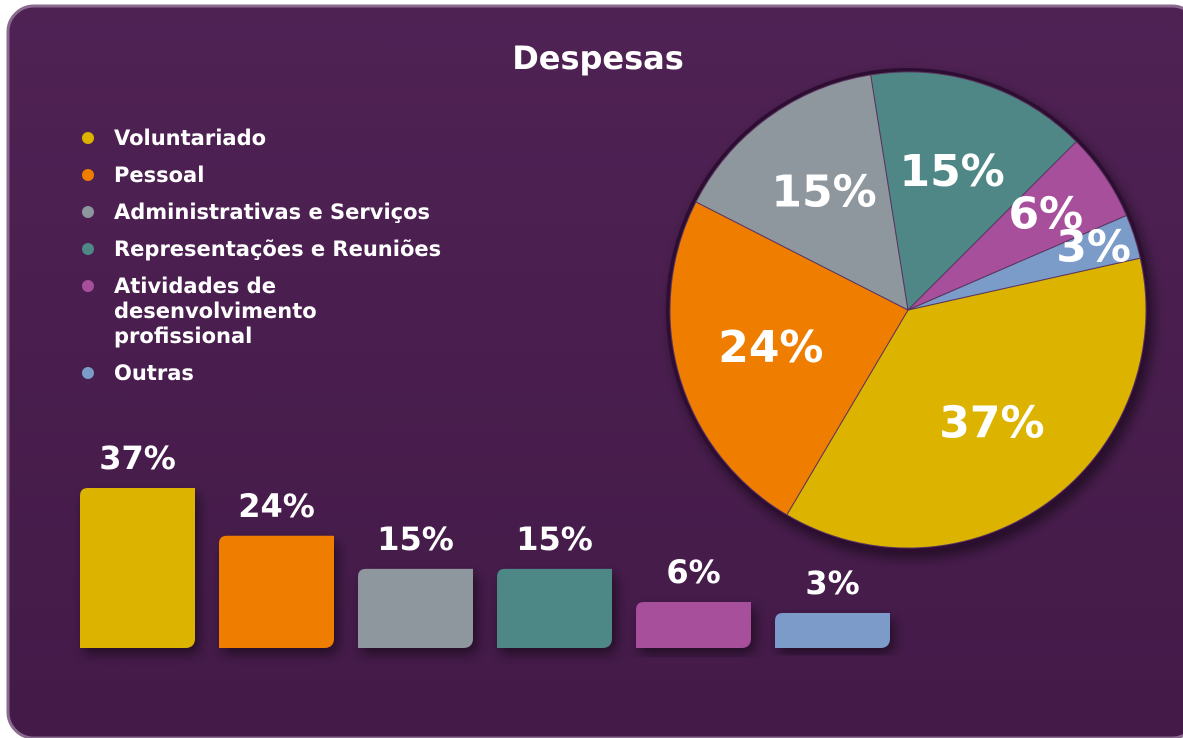 Image resolution: width=1183 pixels, height=738 pixels. What do you see at coordinates (770, 347) in the screenshot?
I see `slice-label: 24%` at bounding box center [770, 347].